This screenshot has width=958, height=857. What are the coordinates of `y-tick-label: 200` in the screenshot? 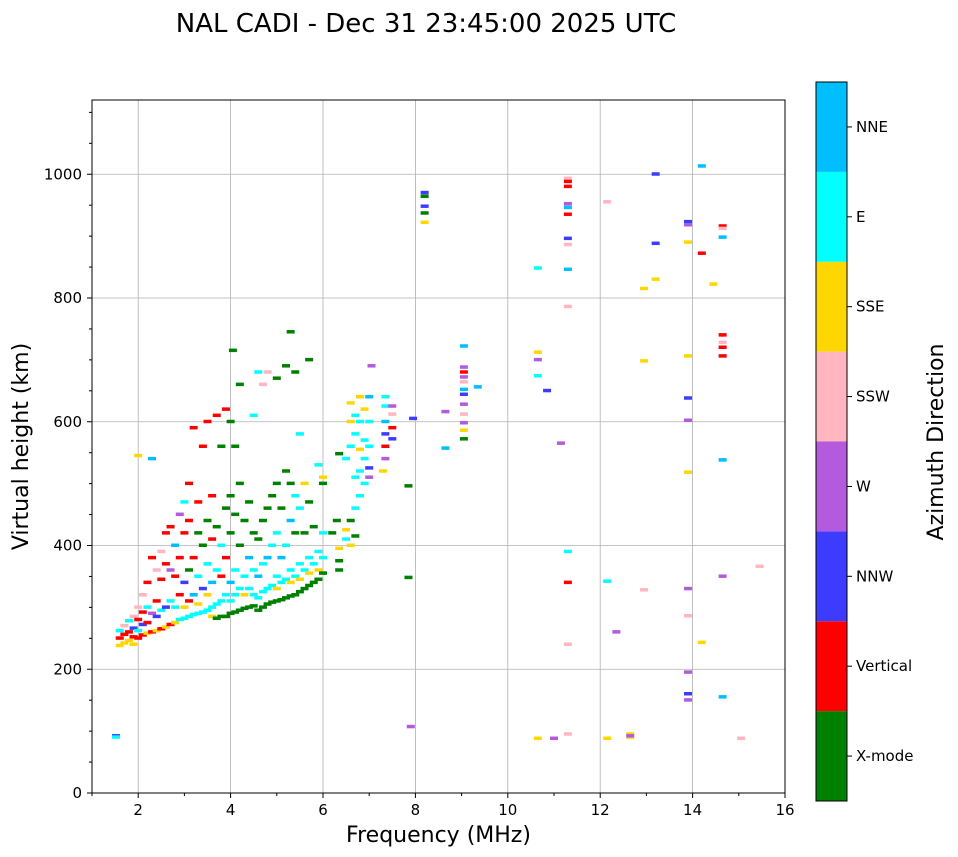 It's located at (67, 669).